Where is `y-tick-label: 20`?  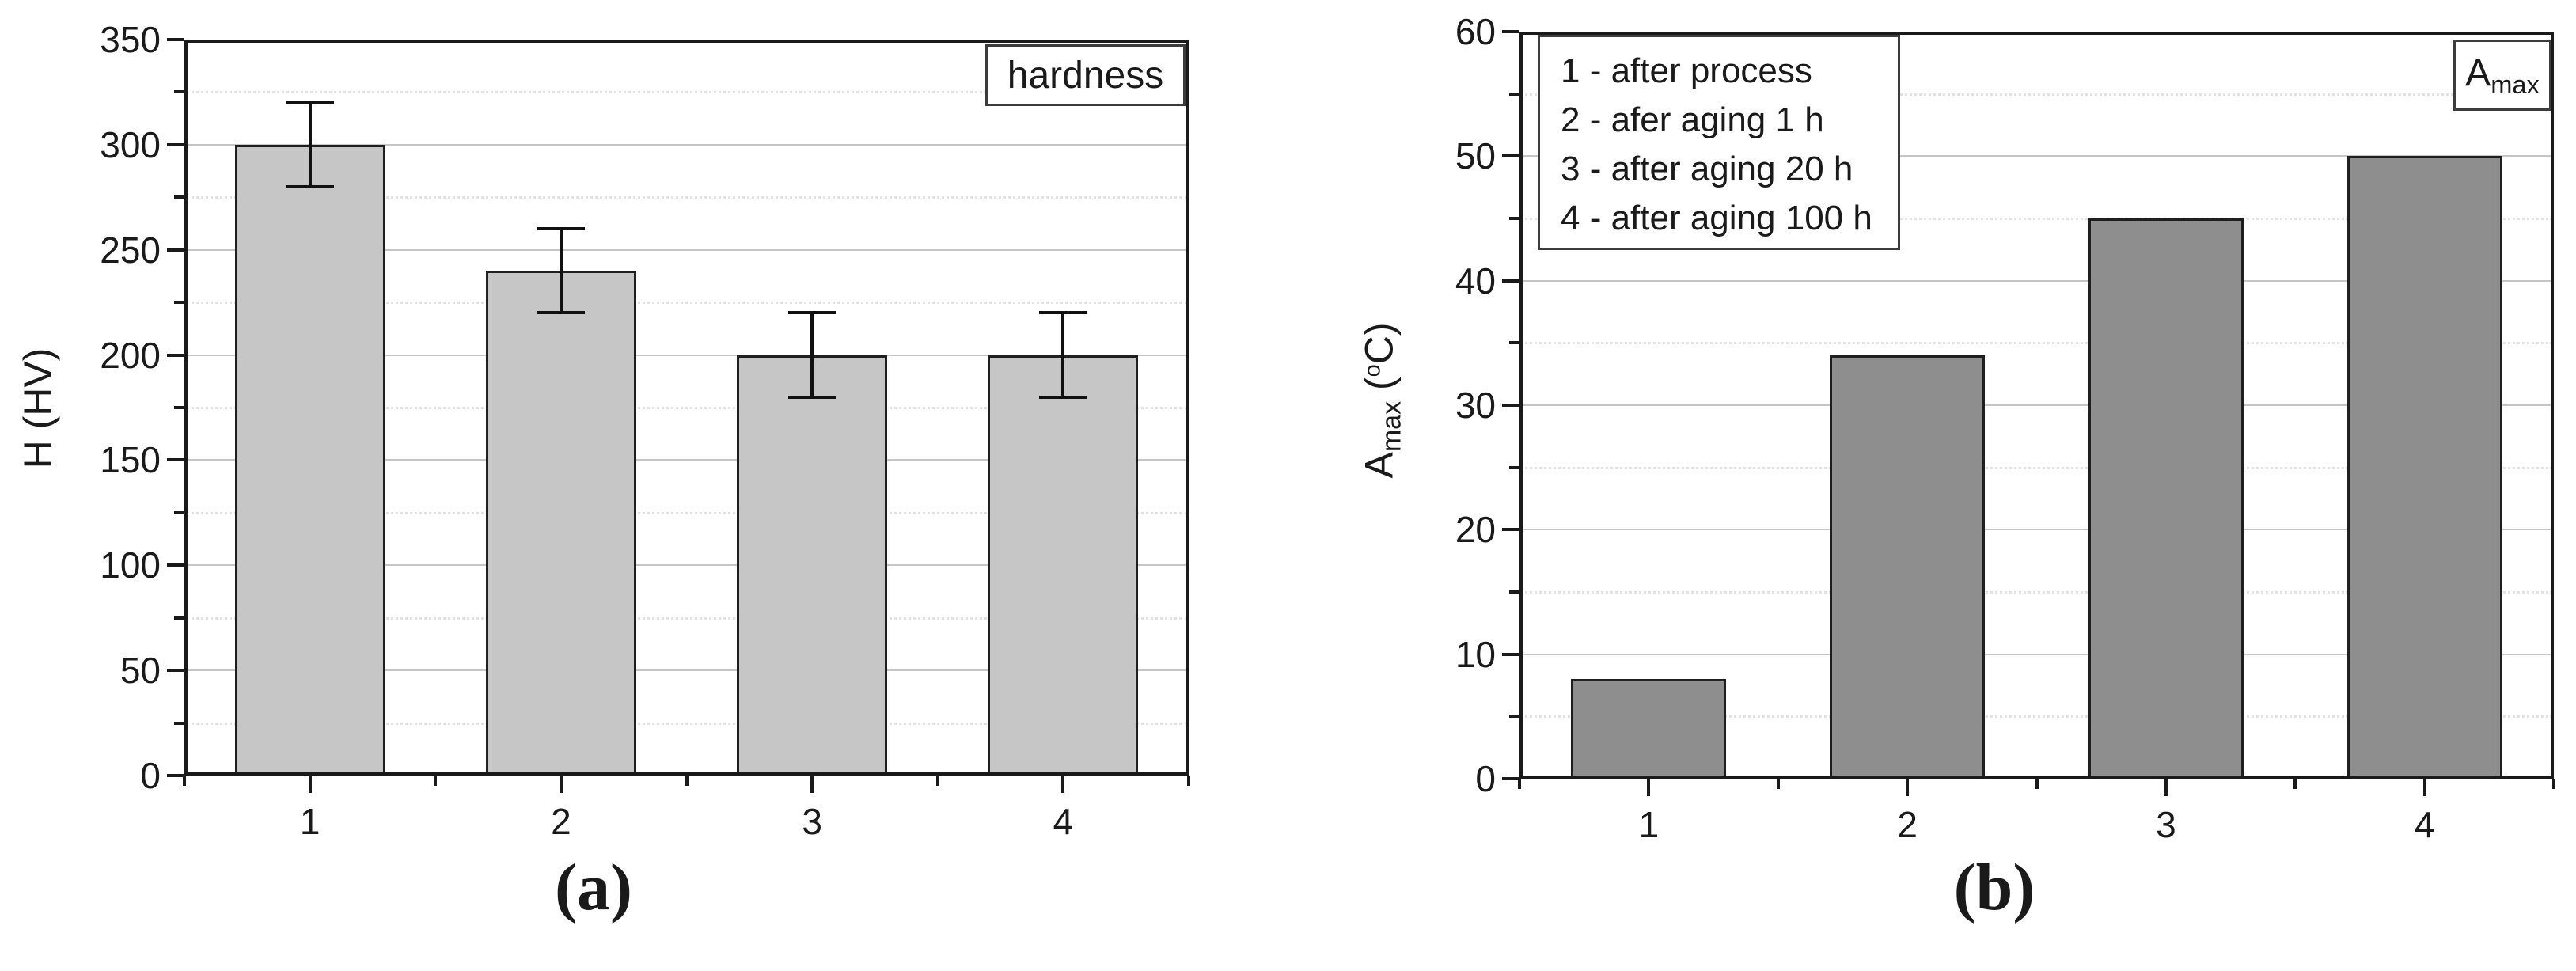 y-tick-label: 20 is located at coordinates (1475, 530).